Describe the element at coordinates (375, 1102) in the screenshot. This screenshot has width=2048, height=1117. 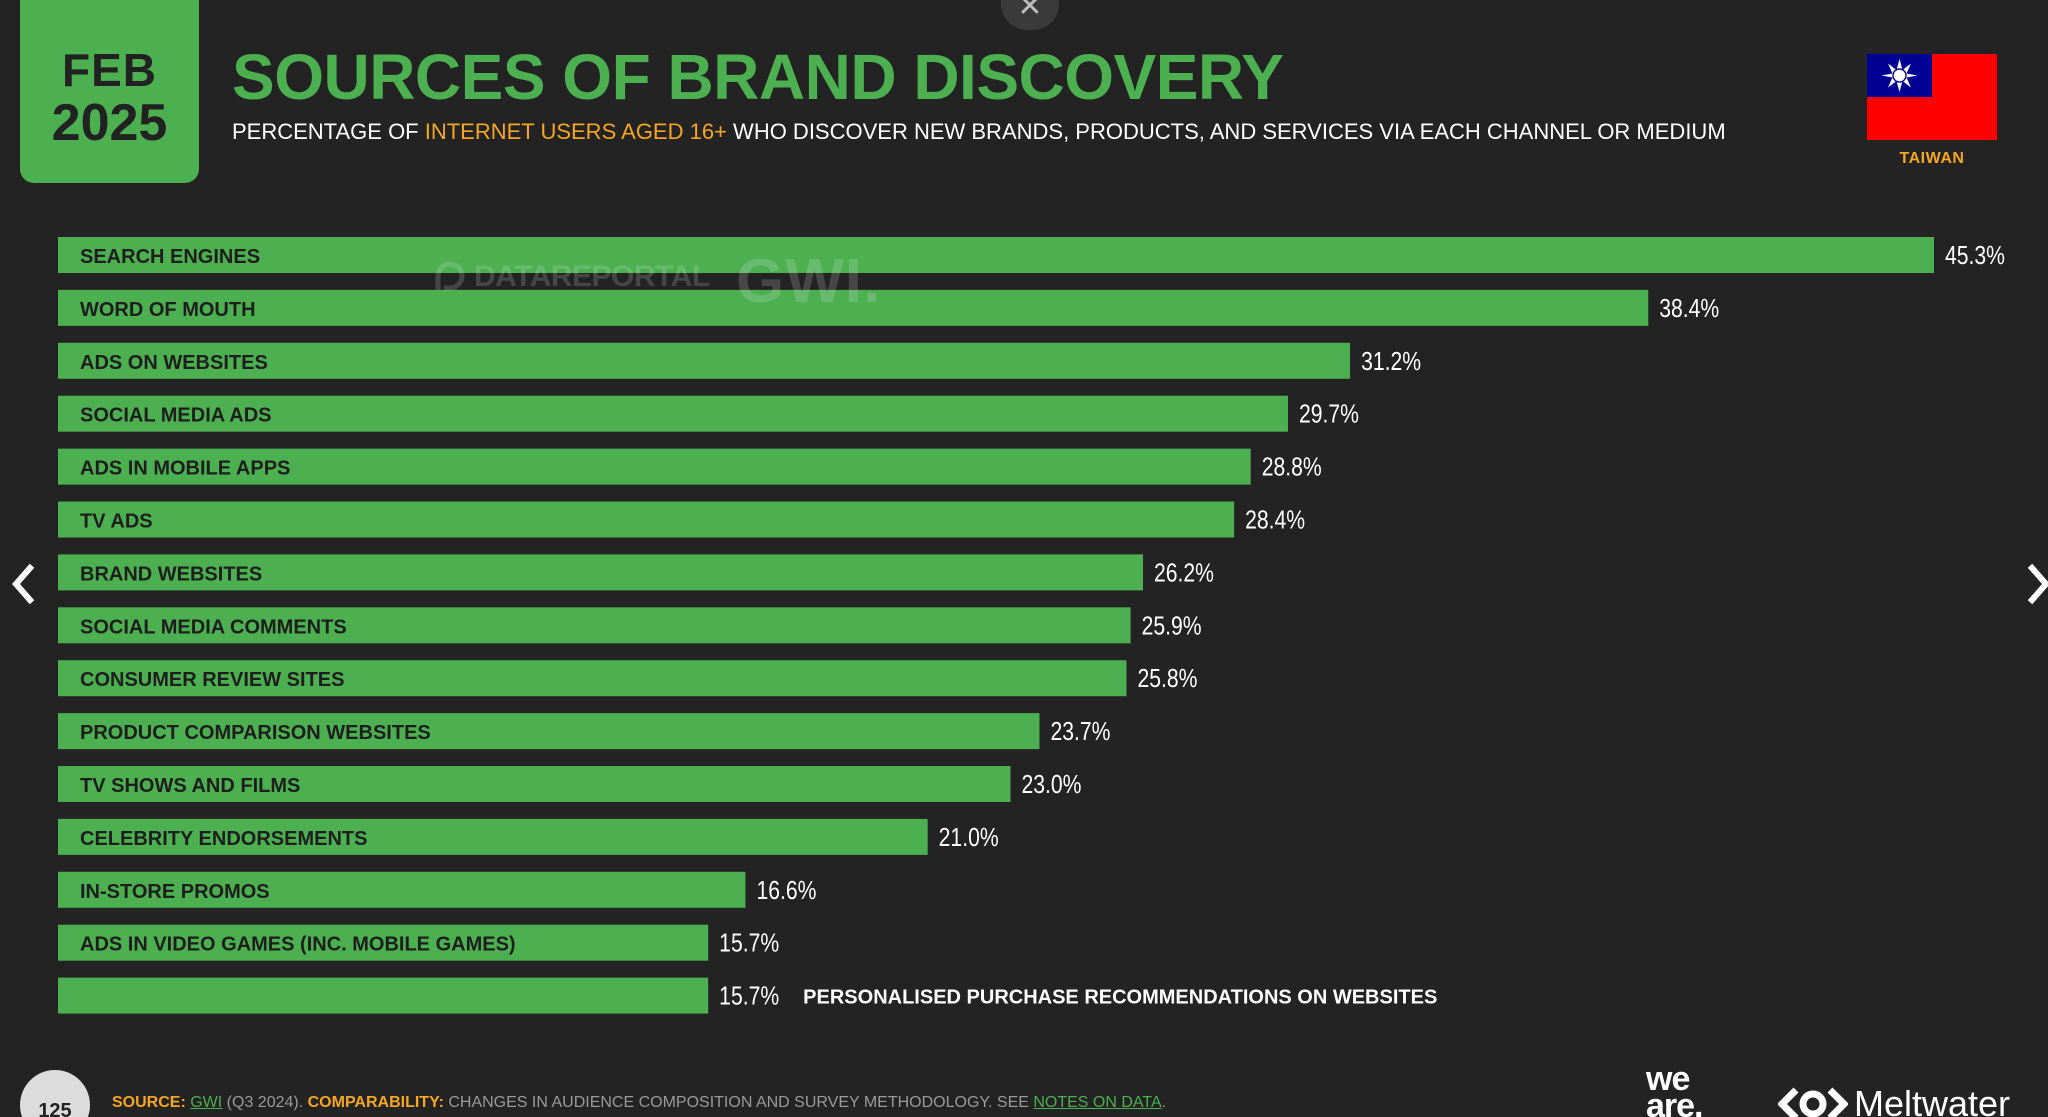
I see `comparability-label: COMPARABILITY:` at that location.